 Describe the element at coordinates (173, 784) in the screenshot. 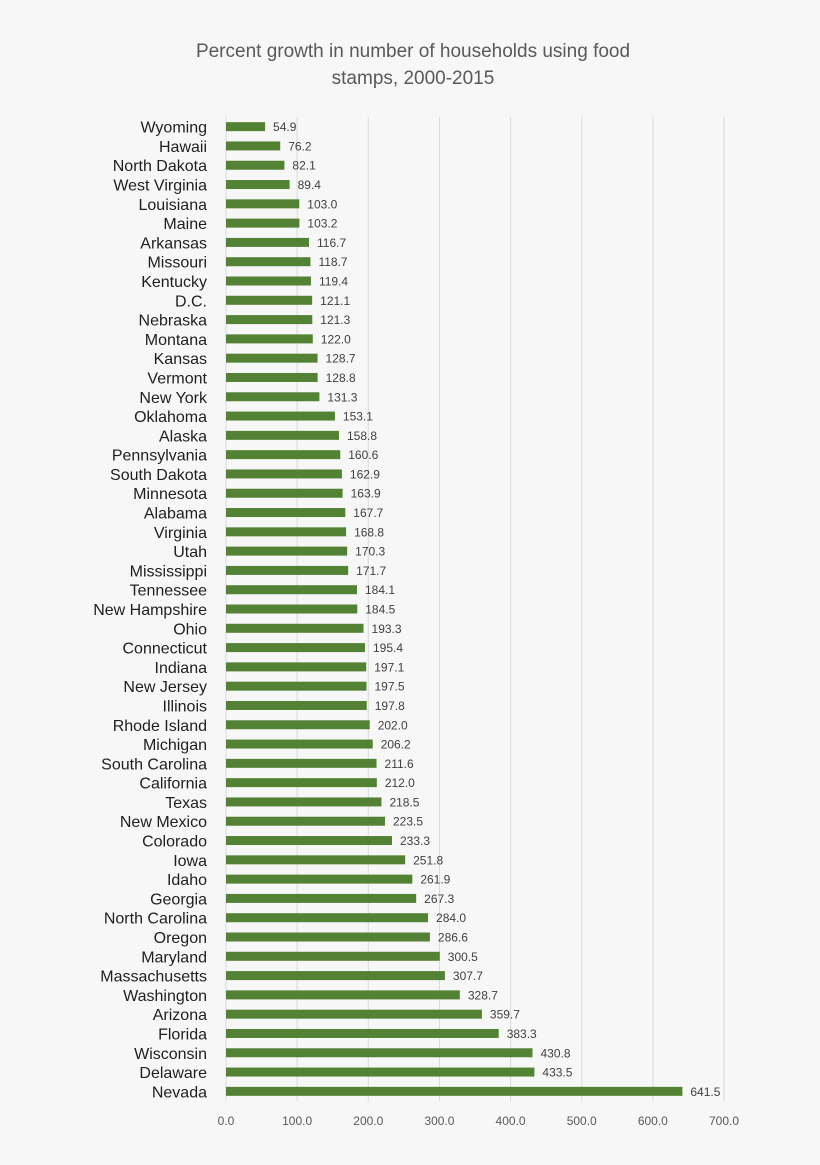

I see `category-label: California` at that location.